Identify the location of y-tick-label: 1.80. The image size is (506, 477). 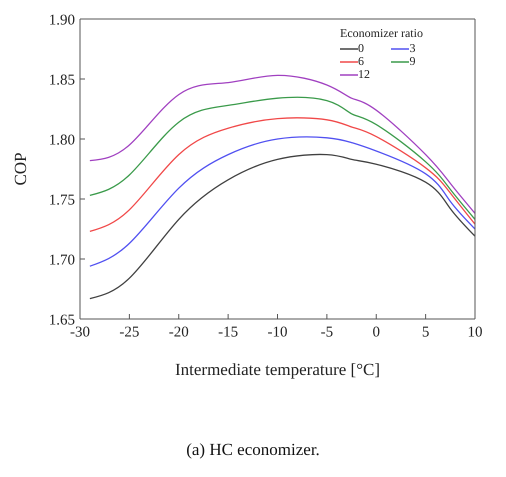
(61, 140).